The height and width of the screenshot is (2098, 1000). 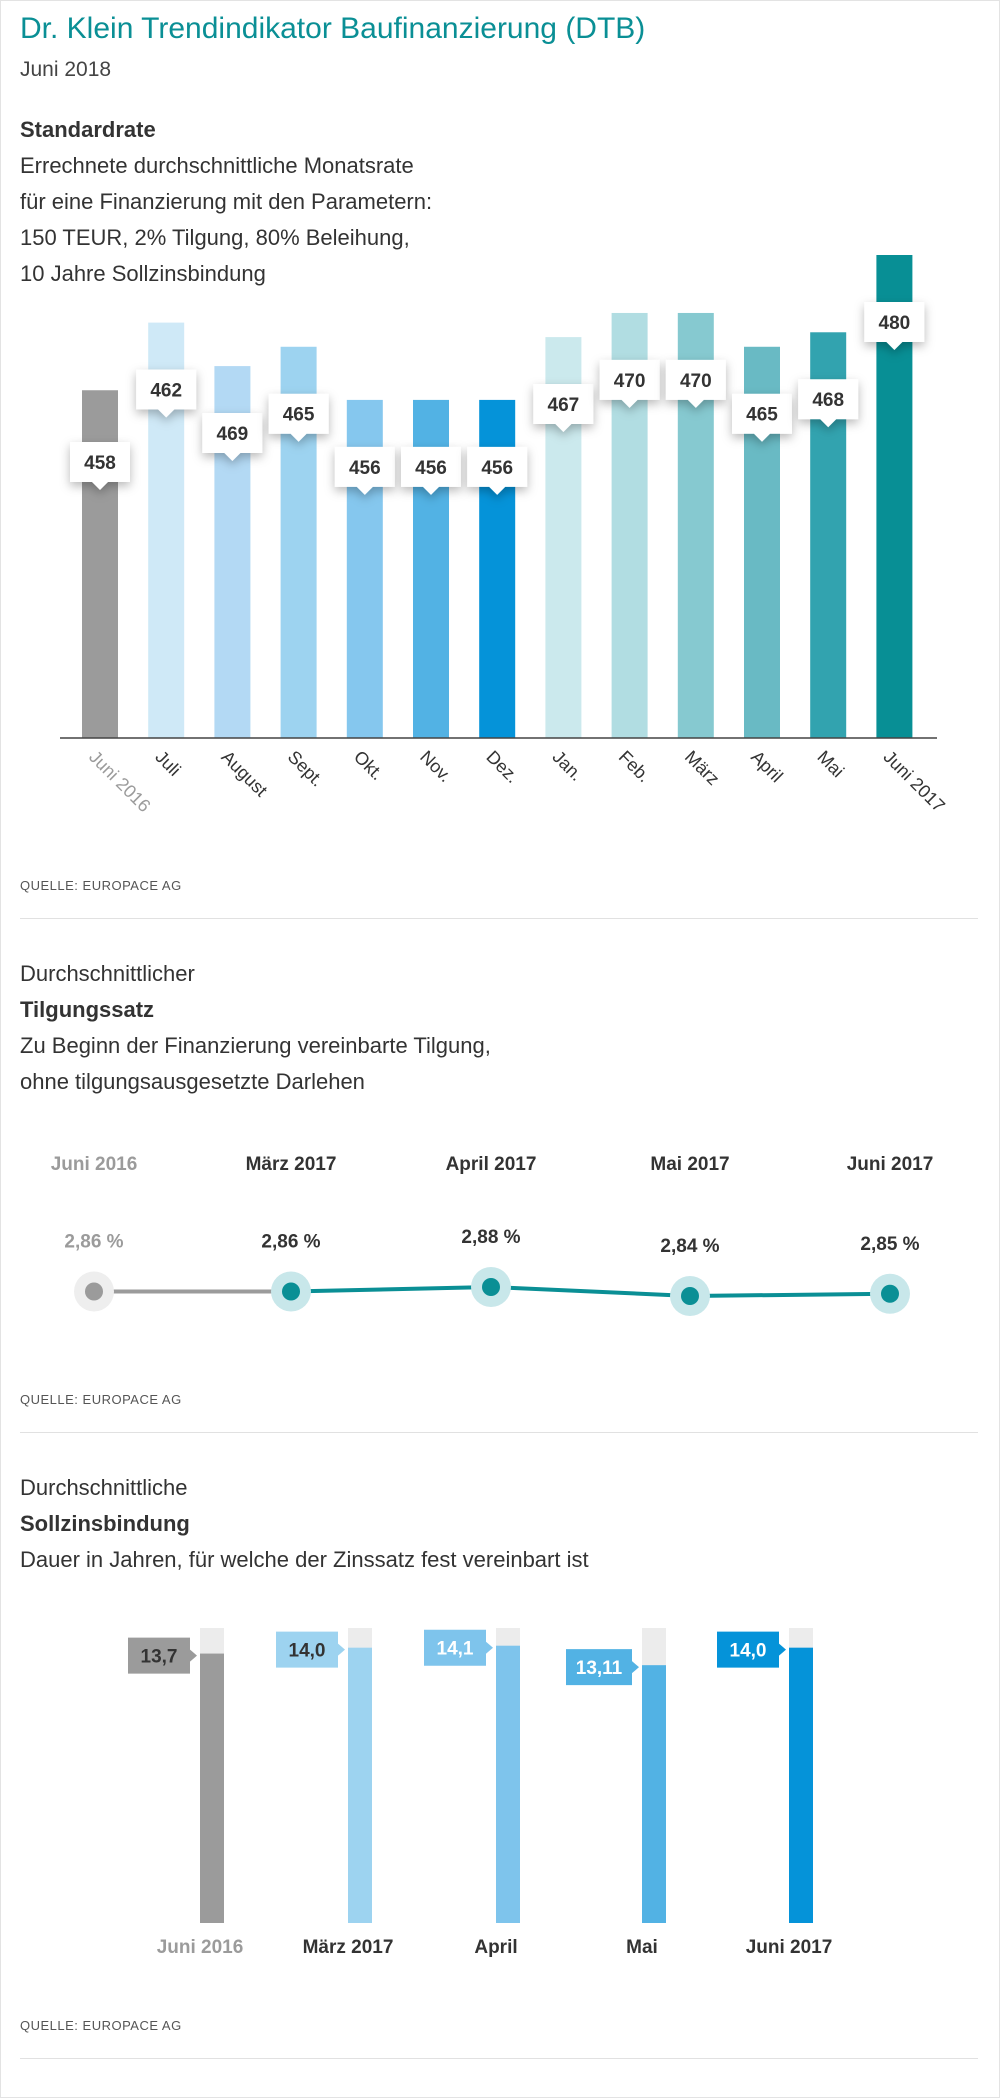 What do you see at coordinates (233, 434) in the screenshot?
I see `rate-value-label: 469` at bounding box center [233, 434].